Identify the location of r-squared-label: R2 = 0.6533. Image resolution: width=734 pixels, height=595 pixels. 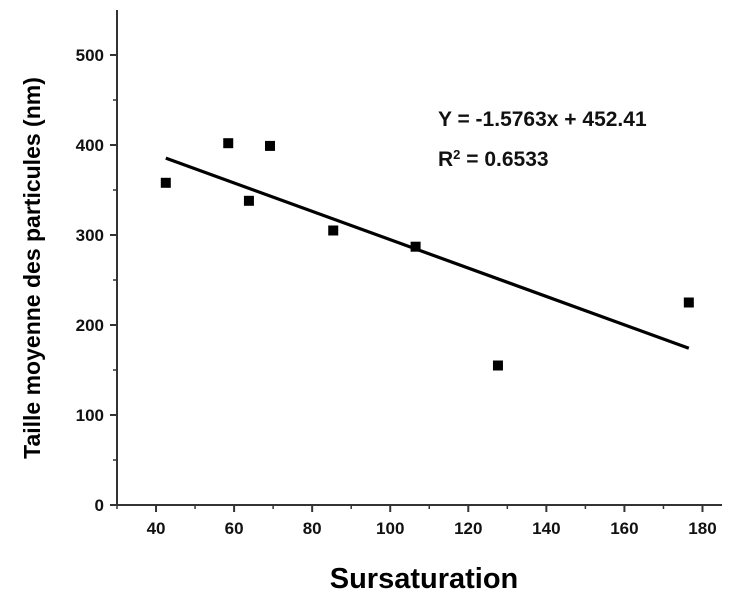
(493, 159).